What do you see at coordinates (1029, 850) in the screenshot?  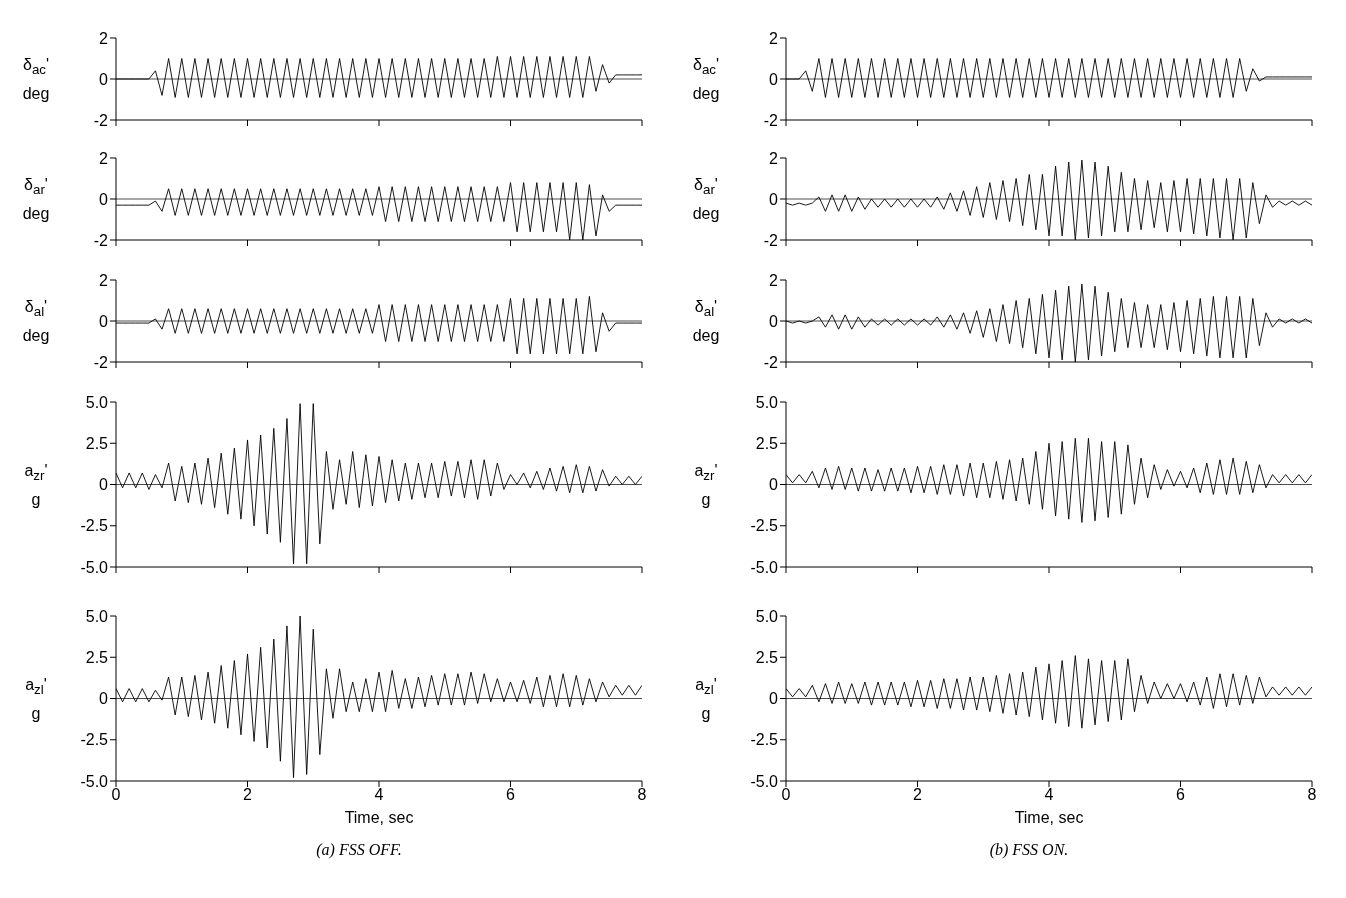 I see `text: (b) FSS ON.` at bounding box center [1029, 850].